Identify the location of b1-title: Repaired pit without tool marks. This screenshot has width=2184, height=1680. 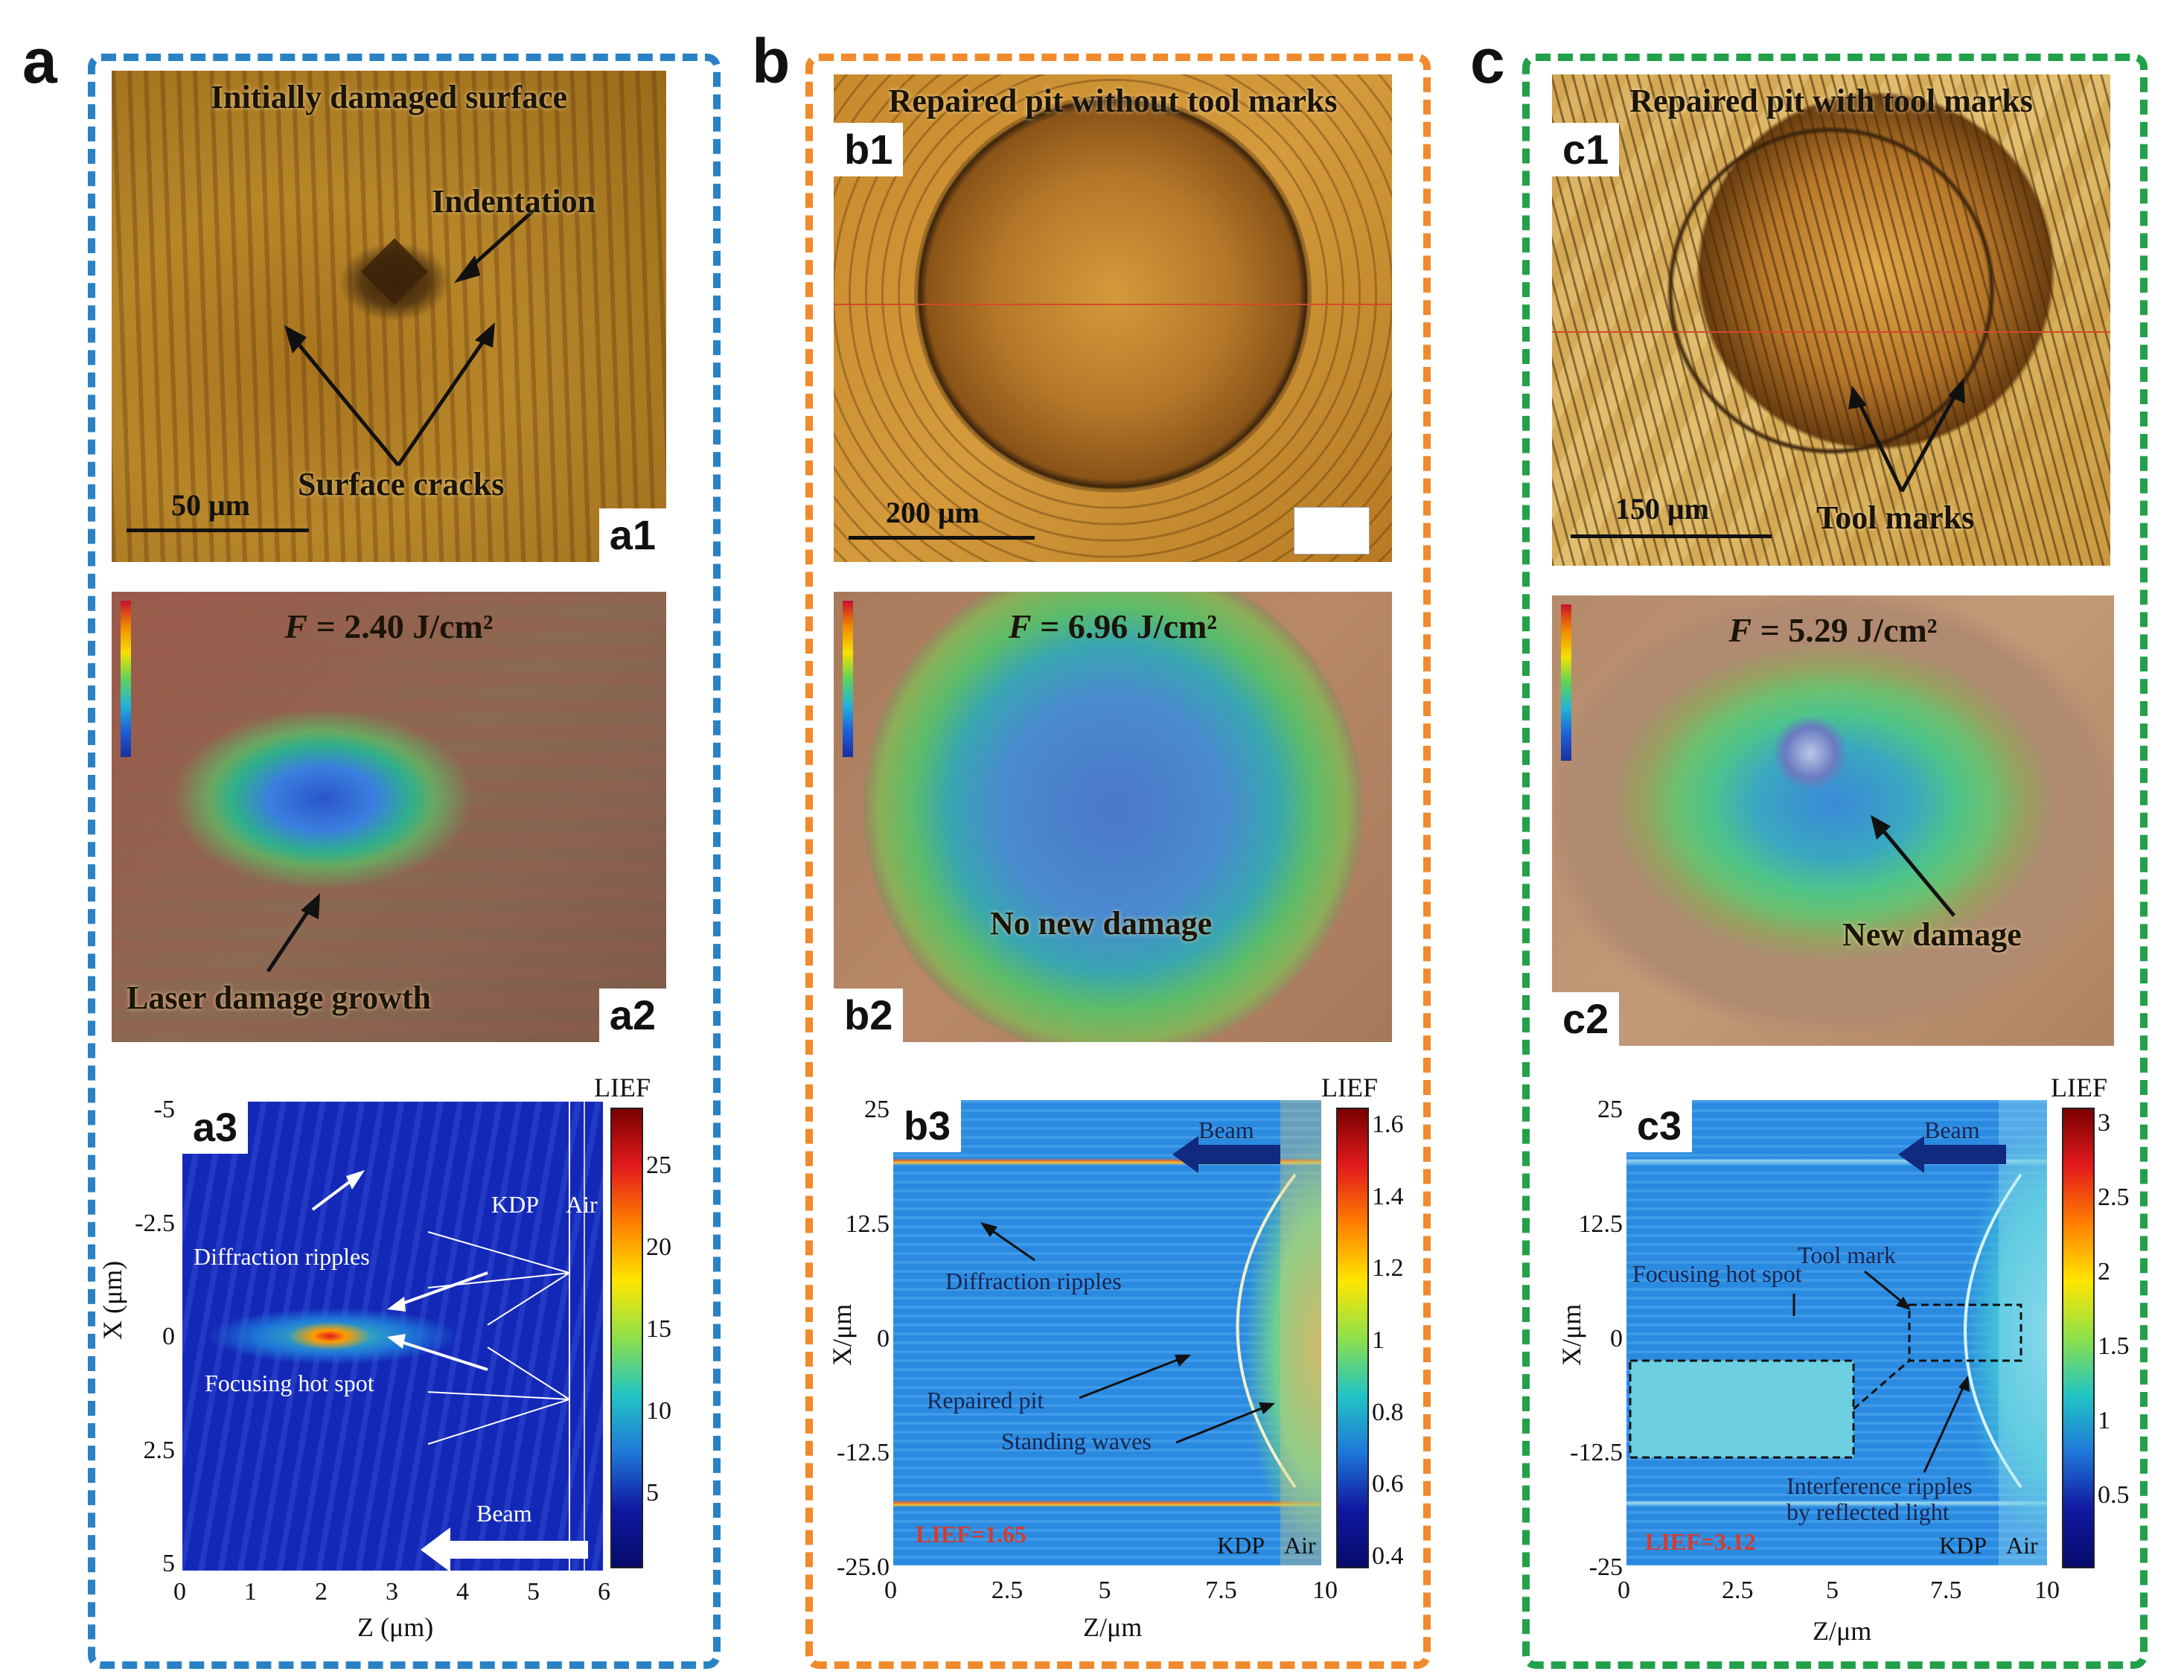
(1113, 101).